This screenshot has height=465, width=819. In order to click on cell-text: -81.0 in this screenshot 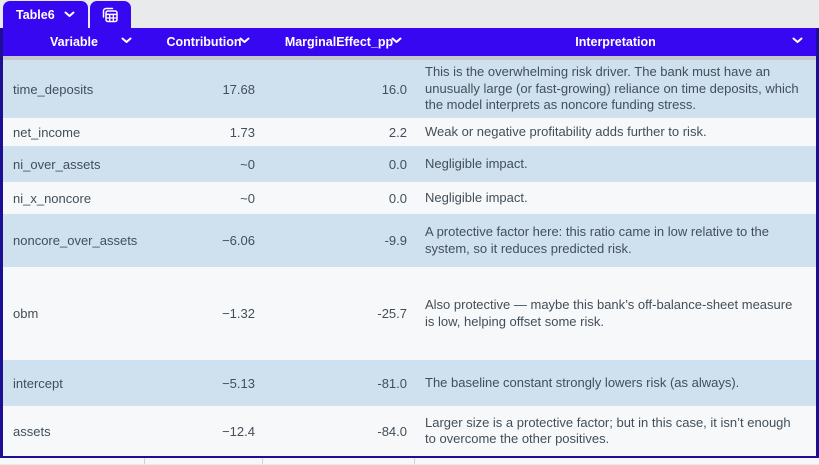, I will do `click(392, 383)`.